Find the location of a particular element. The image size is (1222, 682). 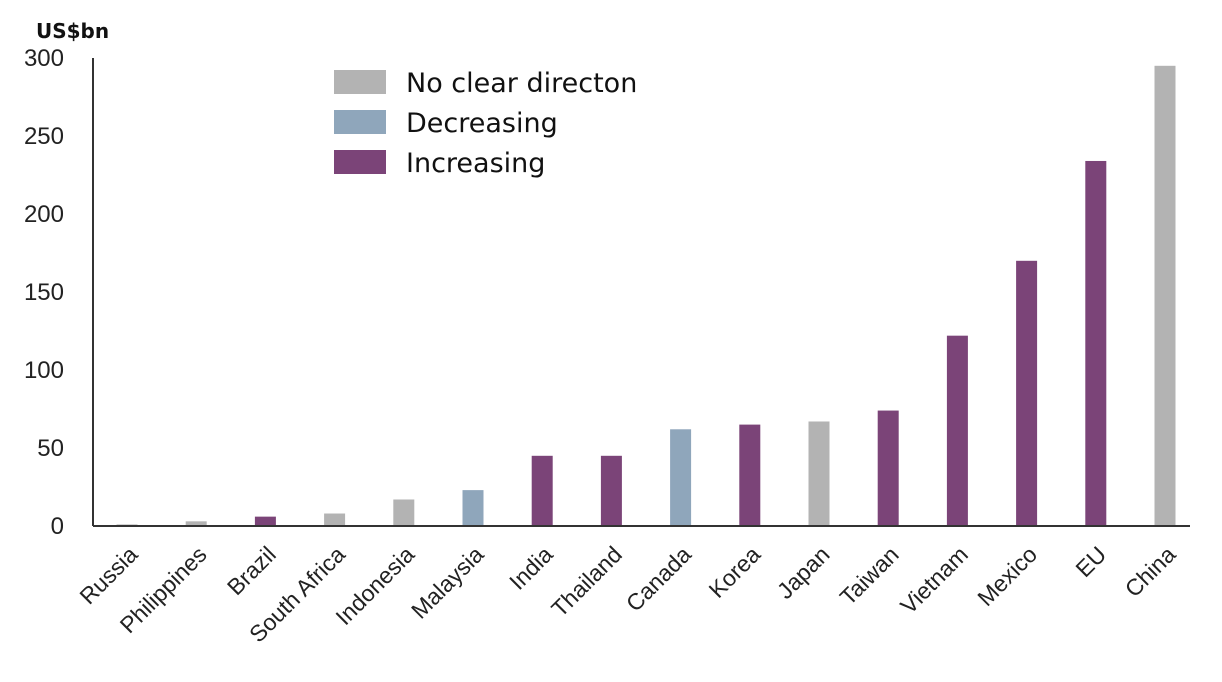

y-tick-label: 100 is located at coordinates (44, 370).